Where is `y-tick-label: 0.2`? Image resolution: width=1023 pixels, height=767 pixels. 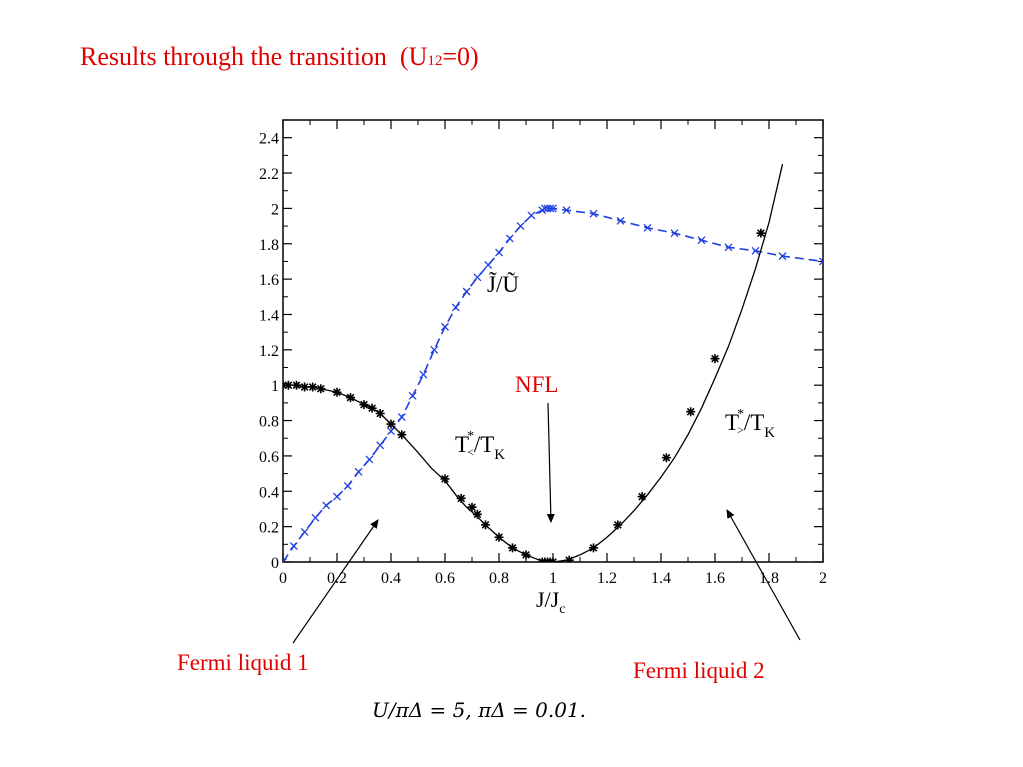 y-tick-label: 0.2 is located at coordinates (269, 528).